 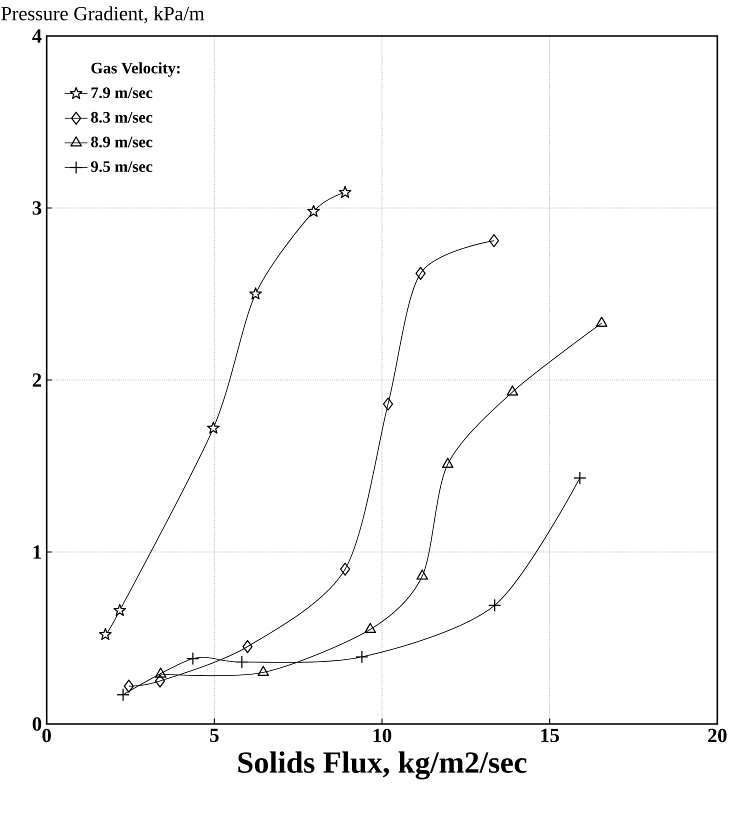 What do you see at coordinates (717, 735) in the screenshot?
I see `x-tick-label: 20` at bounding box center [717, 735].